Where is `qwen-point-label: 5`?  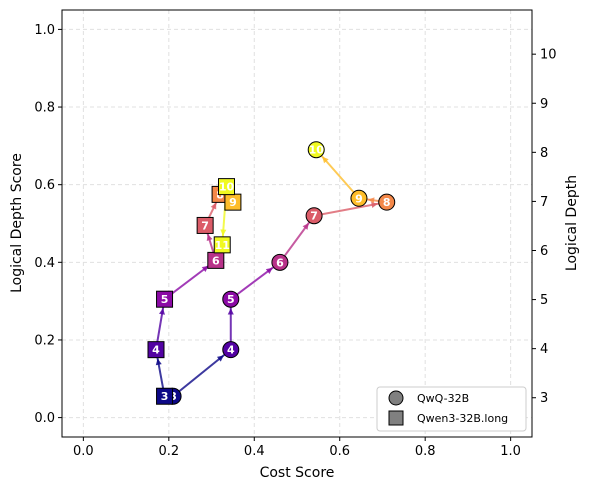
qwen-point-label: 5 is located at coordinates (165, 299).